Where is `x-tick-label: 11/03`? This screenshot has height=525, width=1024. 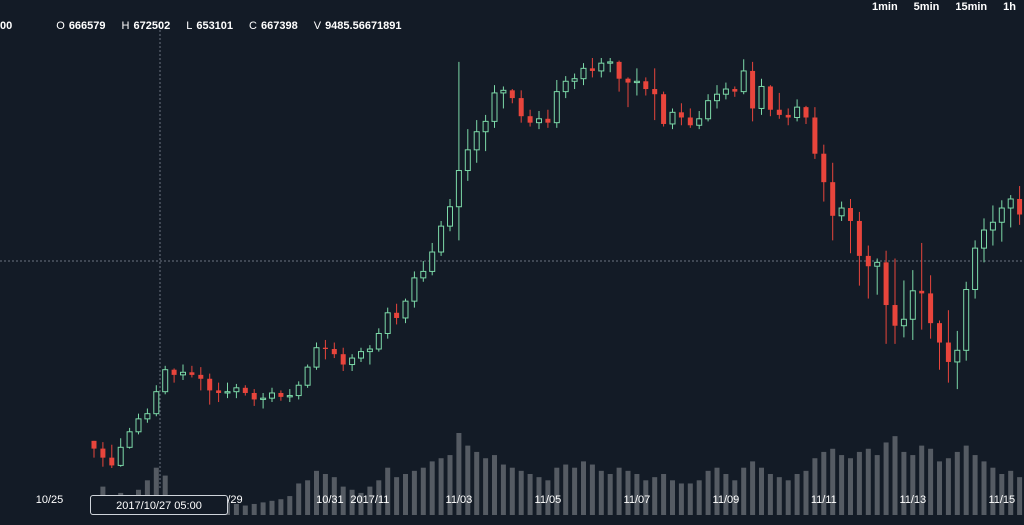
x-tick-label: 11/03 is located at coordinates (459, 500).